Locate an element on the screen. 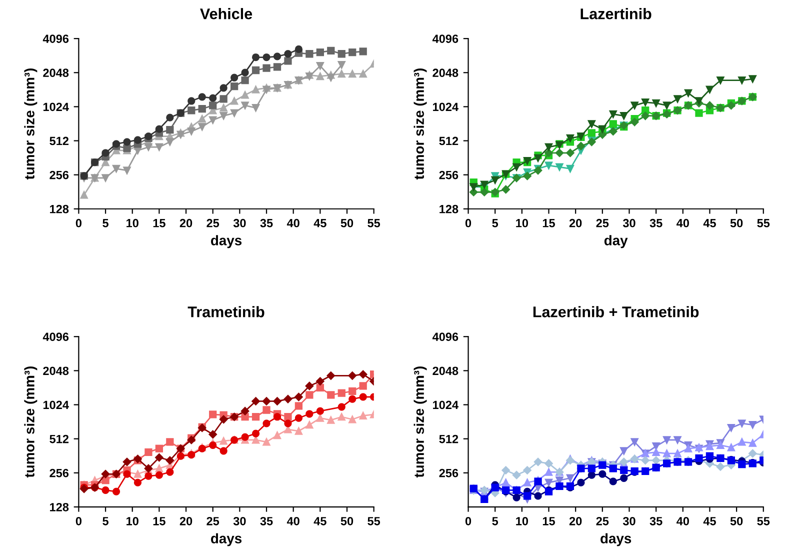  chart-title: Lazertinib + Trametinib is located at coordinates (616, 312).